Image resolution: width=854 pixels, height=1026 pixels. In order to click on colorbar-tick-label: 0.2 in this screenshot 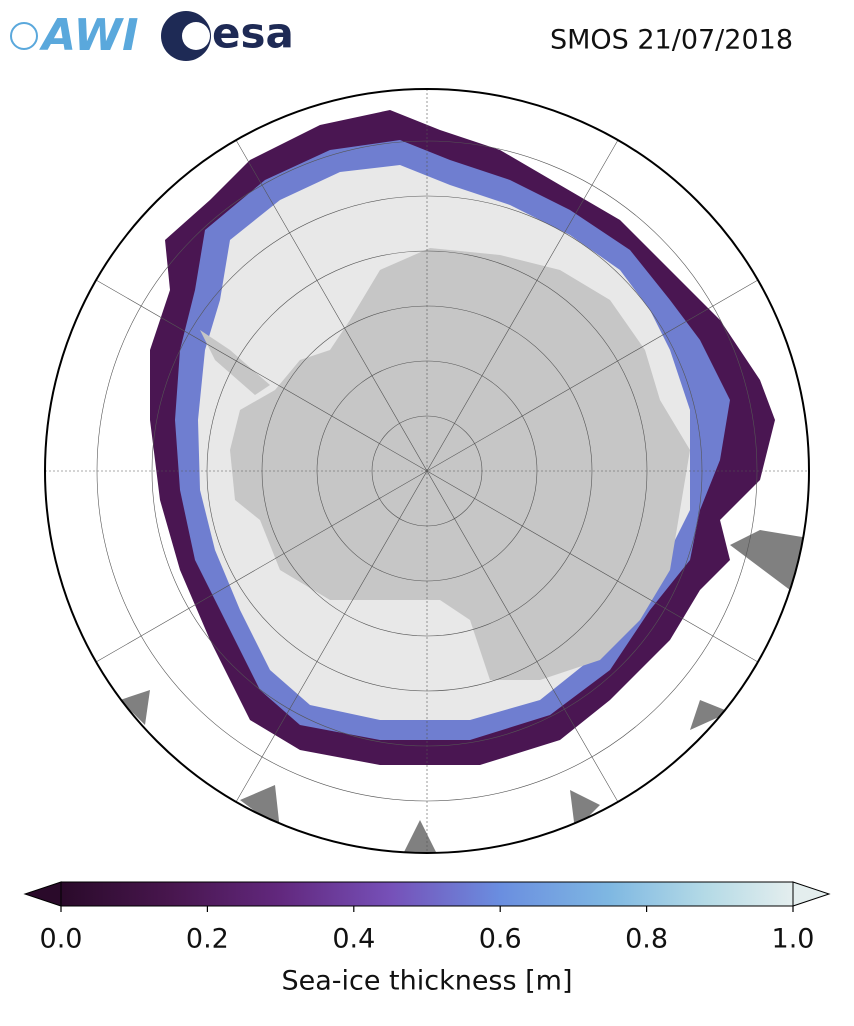, I will do `click(207, 939)`.